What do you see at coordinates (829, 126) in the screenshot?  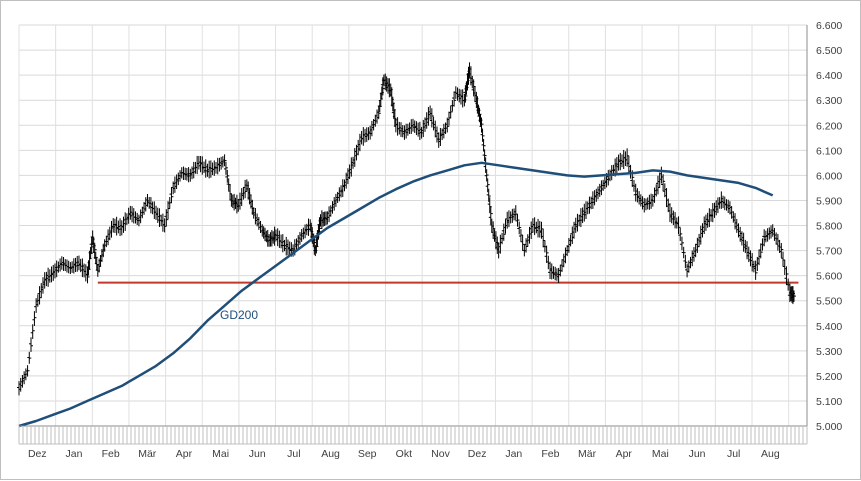 I see `y-tick-label: 6.200` at bounding box center [829, 126].